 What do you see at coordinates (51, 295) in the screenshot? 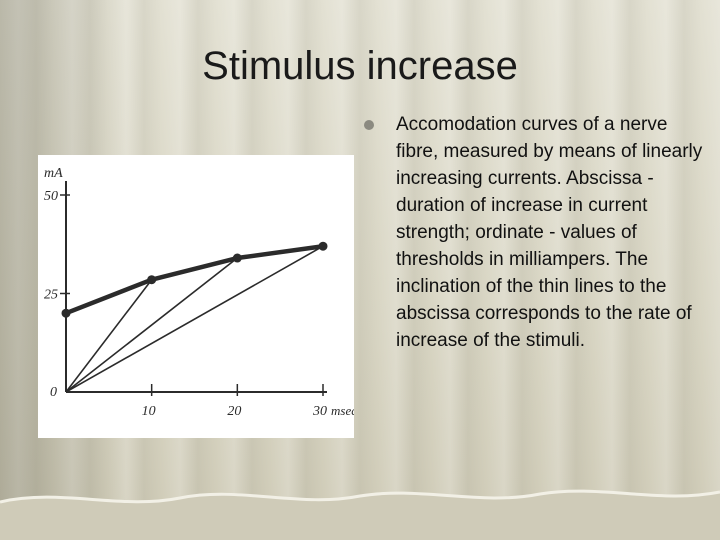
I see `y-tick-label: 25` at bounding box center [51, 295].